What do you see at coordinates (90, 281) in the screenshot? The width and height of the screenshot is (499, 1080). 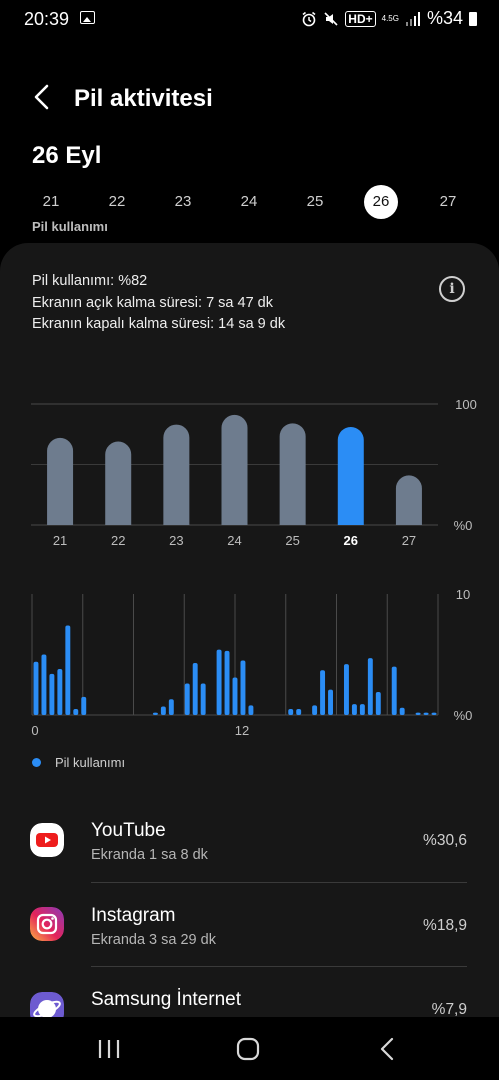 I see `usage-total: Pil kullanımı: %82` at bounding box center [90, 281].